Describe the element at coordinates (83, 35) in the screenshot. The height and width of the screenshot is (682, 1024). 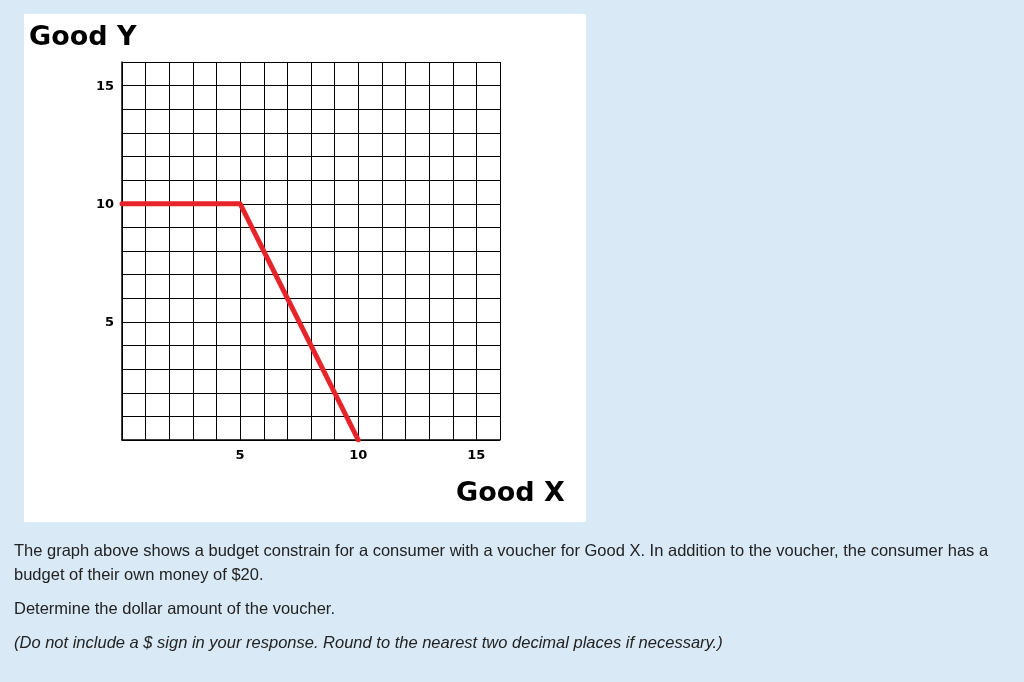
I see `chart-title: Good Y` at that location.